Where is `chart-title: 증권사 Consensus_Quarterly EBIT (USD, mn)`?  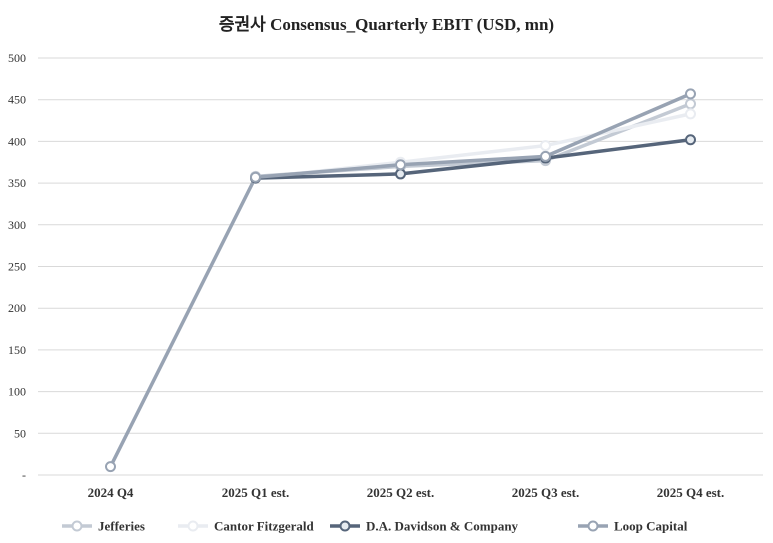 chart-title: 증권사 Consensus_Quarterly EBIT (USD, mn) is located at coordinates (386, 24).